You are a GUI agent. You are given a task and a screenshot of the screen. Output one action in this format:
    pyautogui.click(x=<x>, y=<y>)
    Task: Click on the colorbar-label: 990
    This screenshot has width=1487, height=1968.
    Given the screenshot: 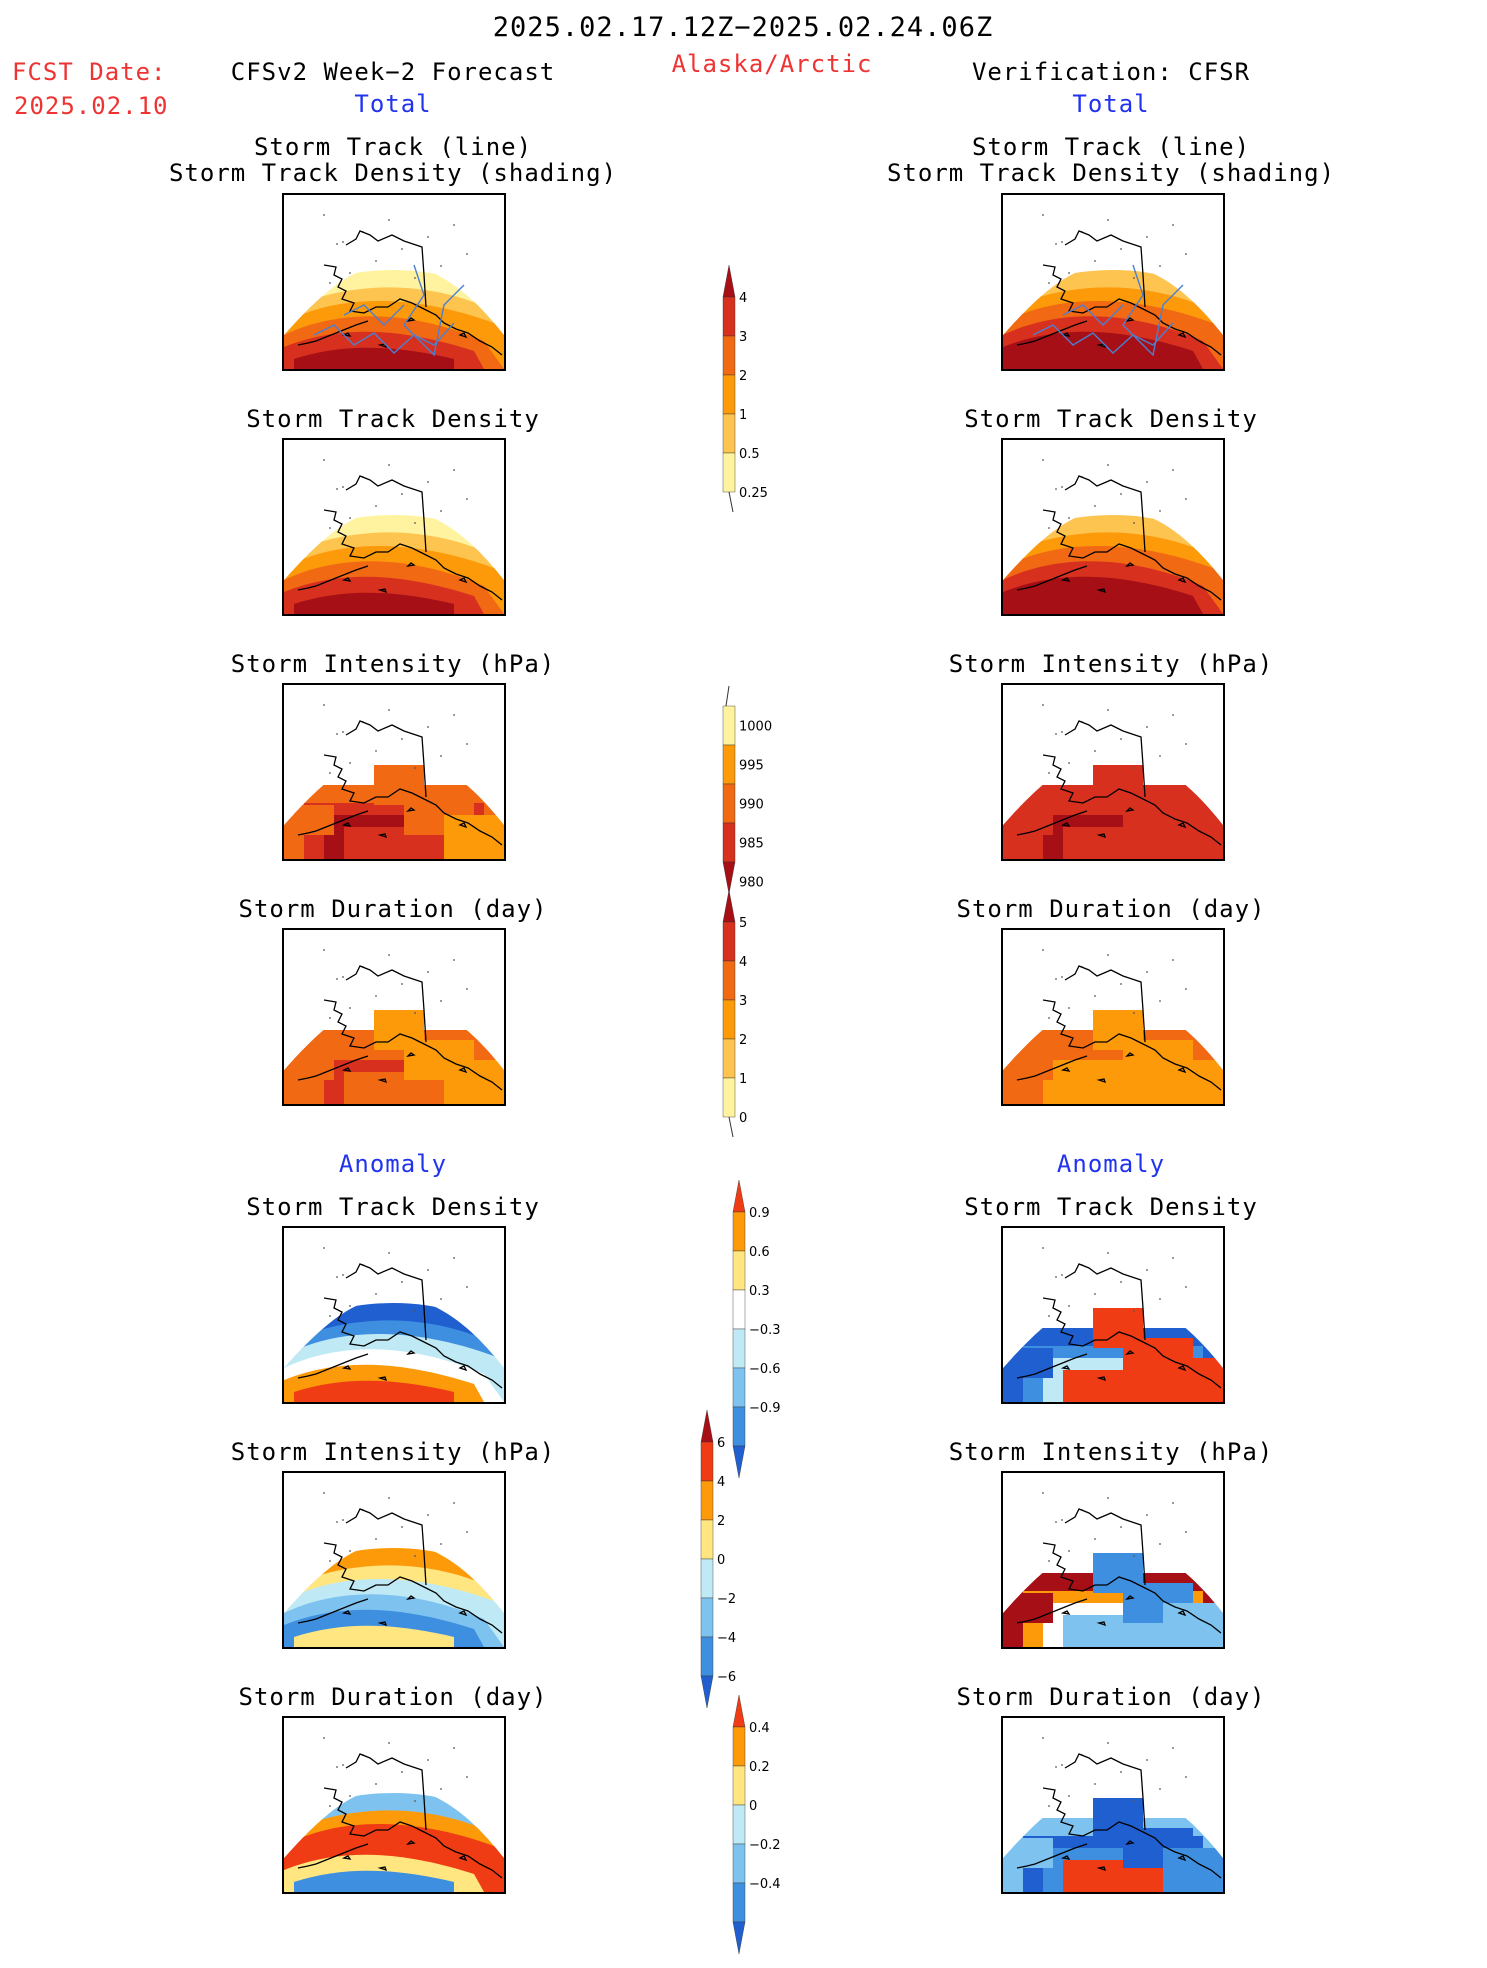 What is the action you would take?
    pyautogui.click(x=751, y=805)
    